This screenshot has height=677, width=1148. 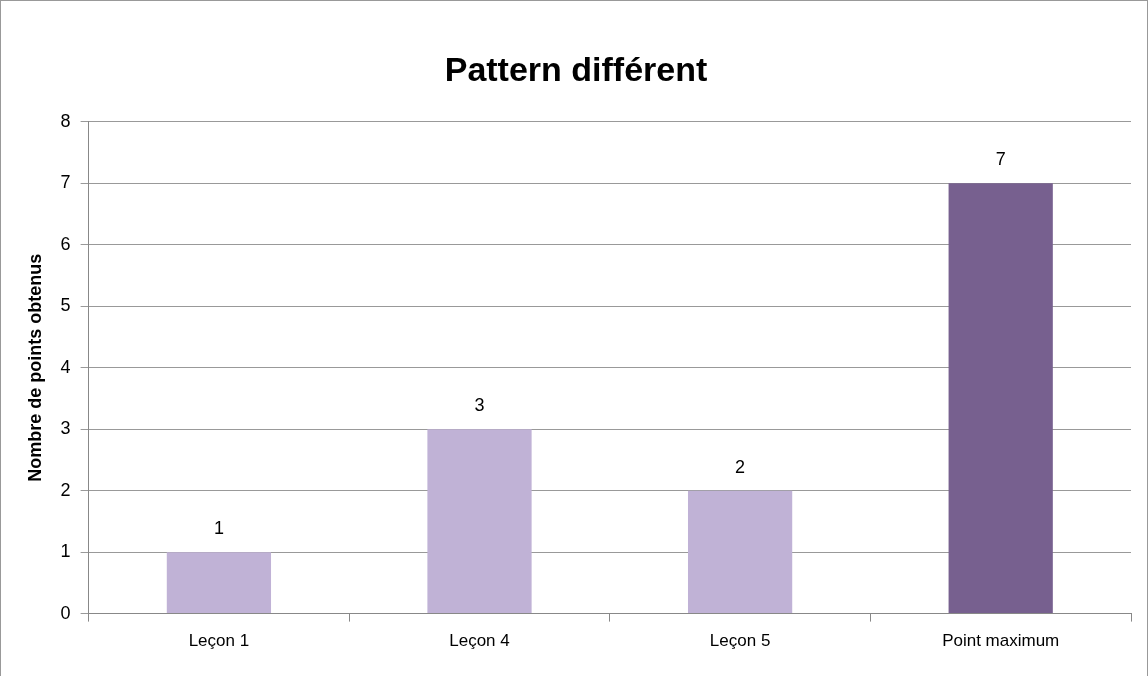 I want to click on y-tick-label: 7, so click(x=65, y=182).